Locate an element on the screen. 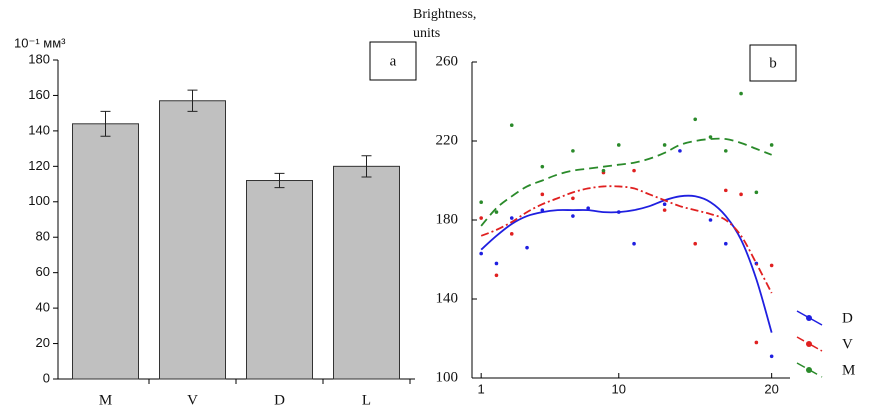 The image size is (875, 419). y-axis-label: units is located at coordinates (426, 33).